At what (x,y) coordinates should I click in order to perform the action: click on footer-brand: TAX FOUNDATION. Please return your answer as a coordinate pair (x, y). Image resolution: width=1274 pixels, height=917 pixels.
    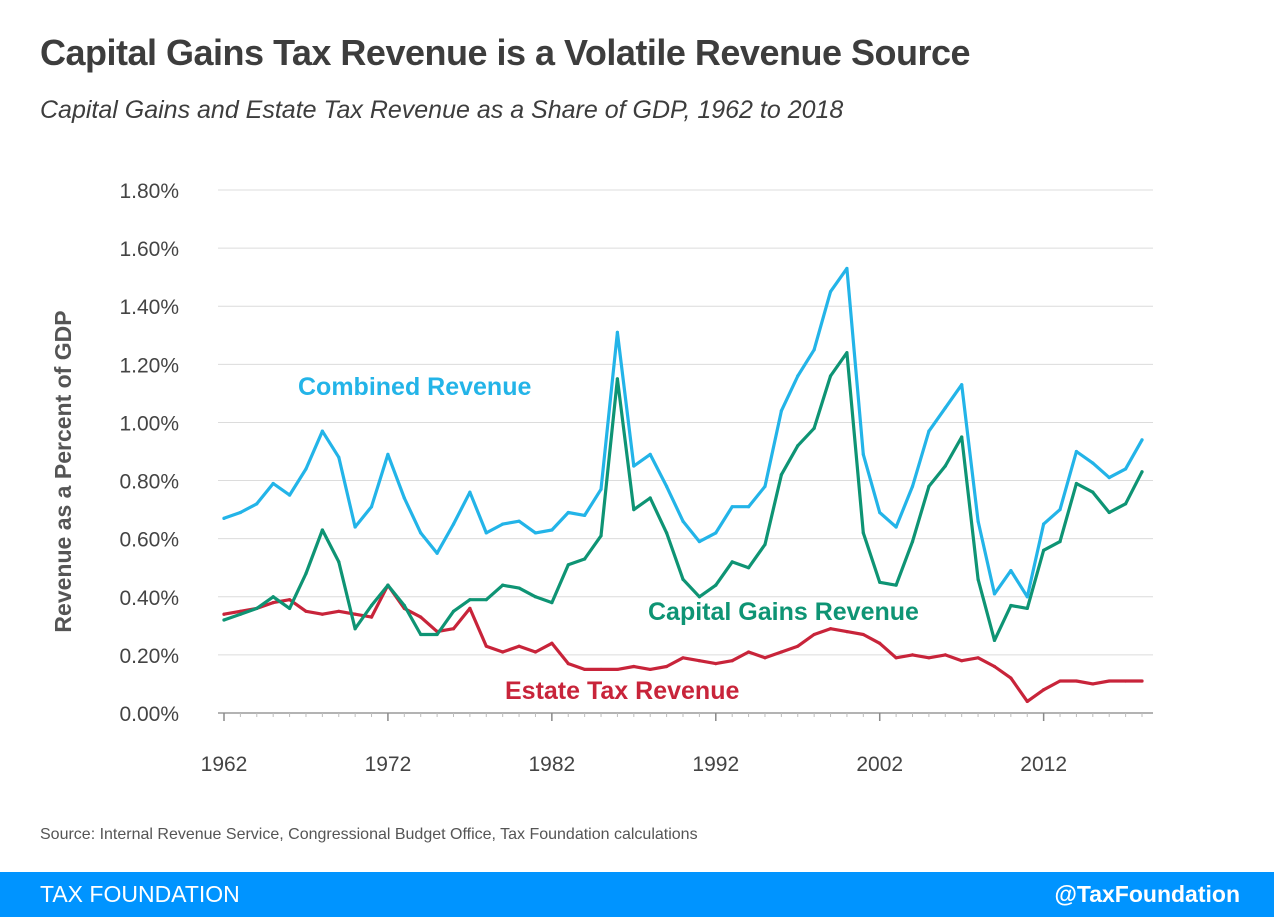
    Looking at the image, I should click on (140, 894).